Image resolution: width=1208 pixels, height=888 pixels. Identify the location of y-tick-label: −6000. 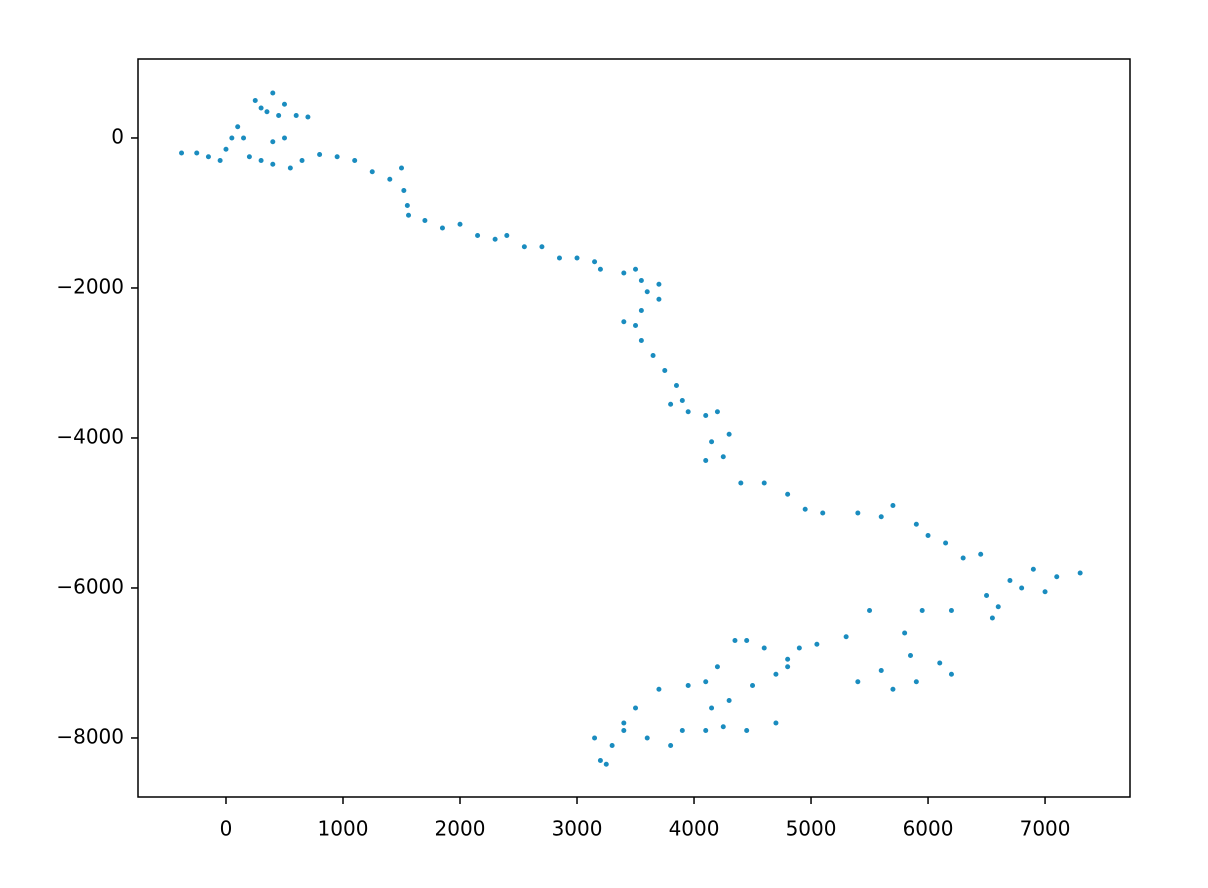
(90, 586).